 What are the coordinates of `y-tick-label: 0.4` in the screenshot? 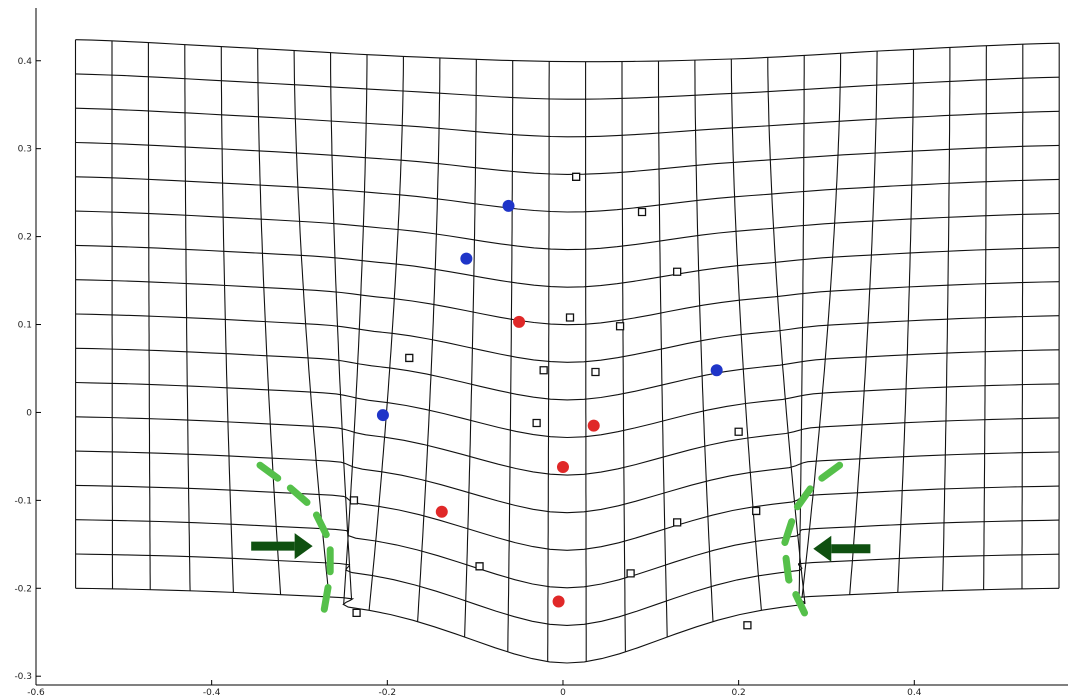 It's located at (25, 62).